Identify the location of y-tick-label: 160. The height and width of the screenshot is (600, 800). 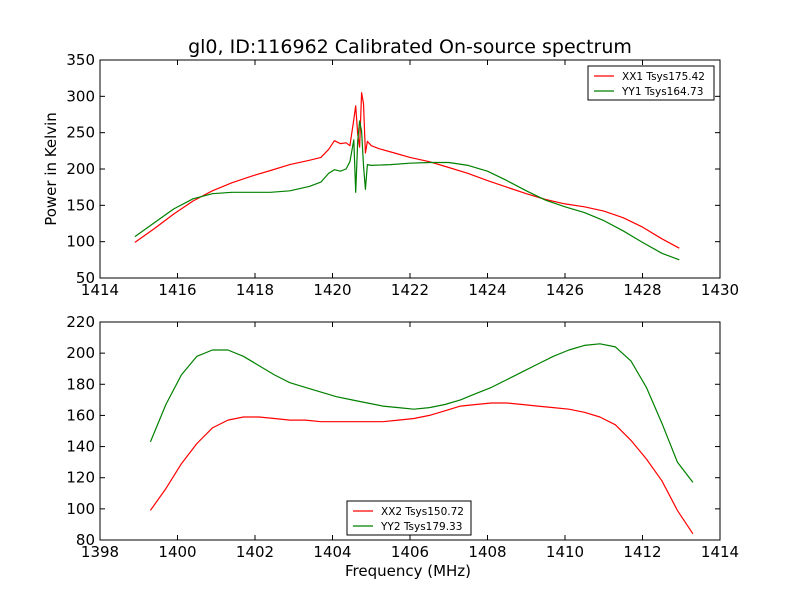
(80, 415).